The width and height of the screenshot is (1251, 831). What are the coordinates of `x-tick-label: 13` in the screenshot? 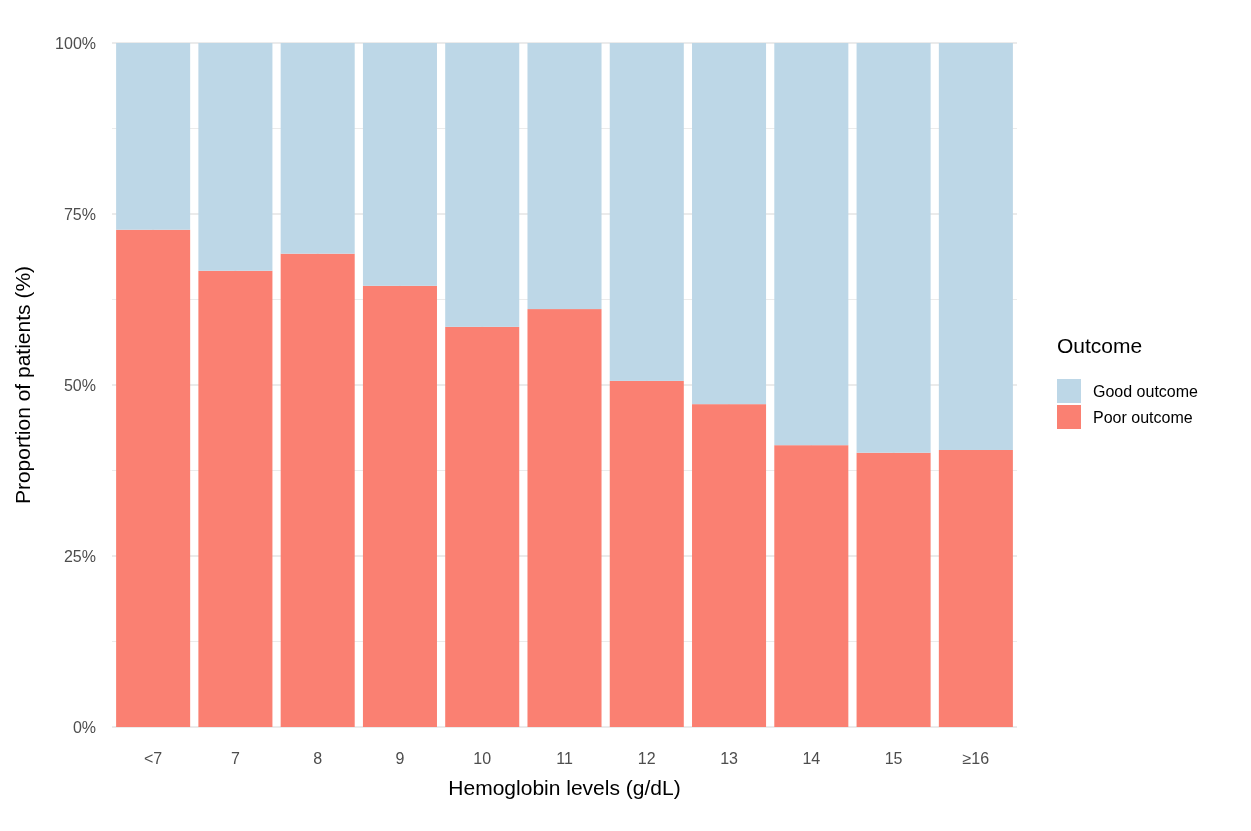 It's located at (729, 758).